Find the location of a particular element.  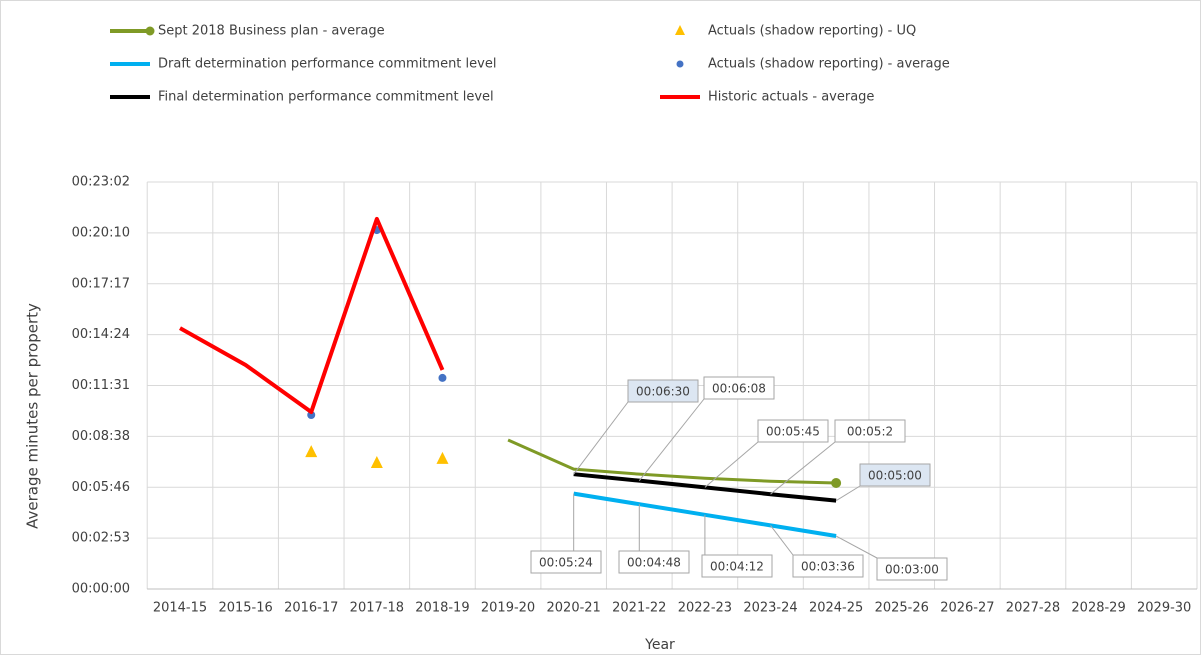

x-tick-label: 2015-16 is located at coordinates (245, 608).